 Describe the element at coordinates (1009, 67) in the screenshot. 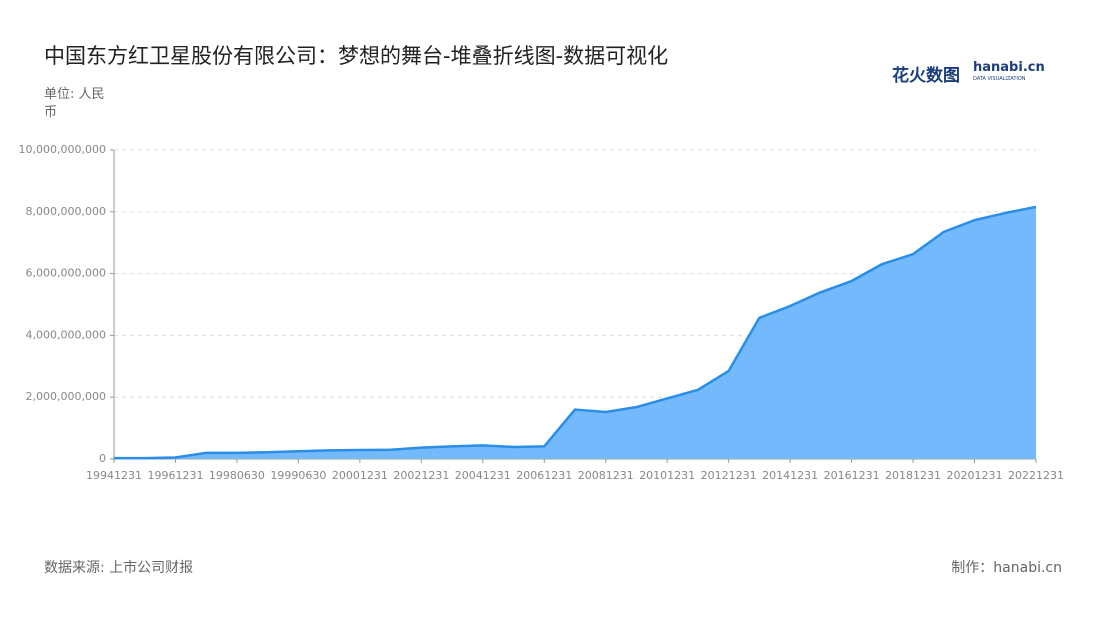

I see `logo-site: hanabi.cn` at that location.